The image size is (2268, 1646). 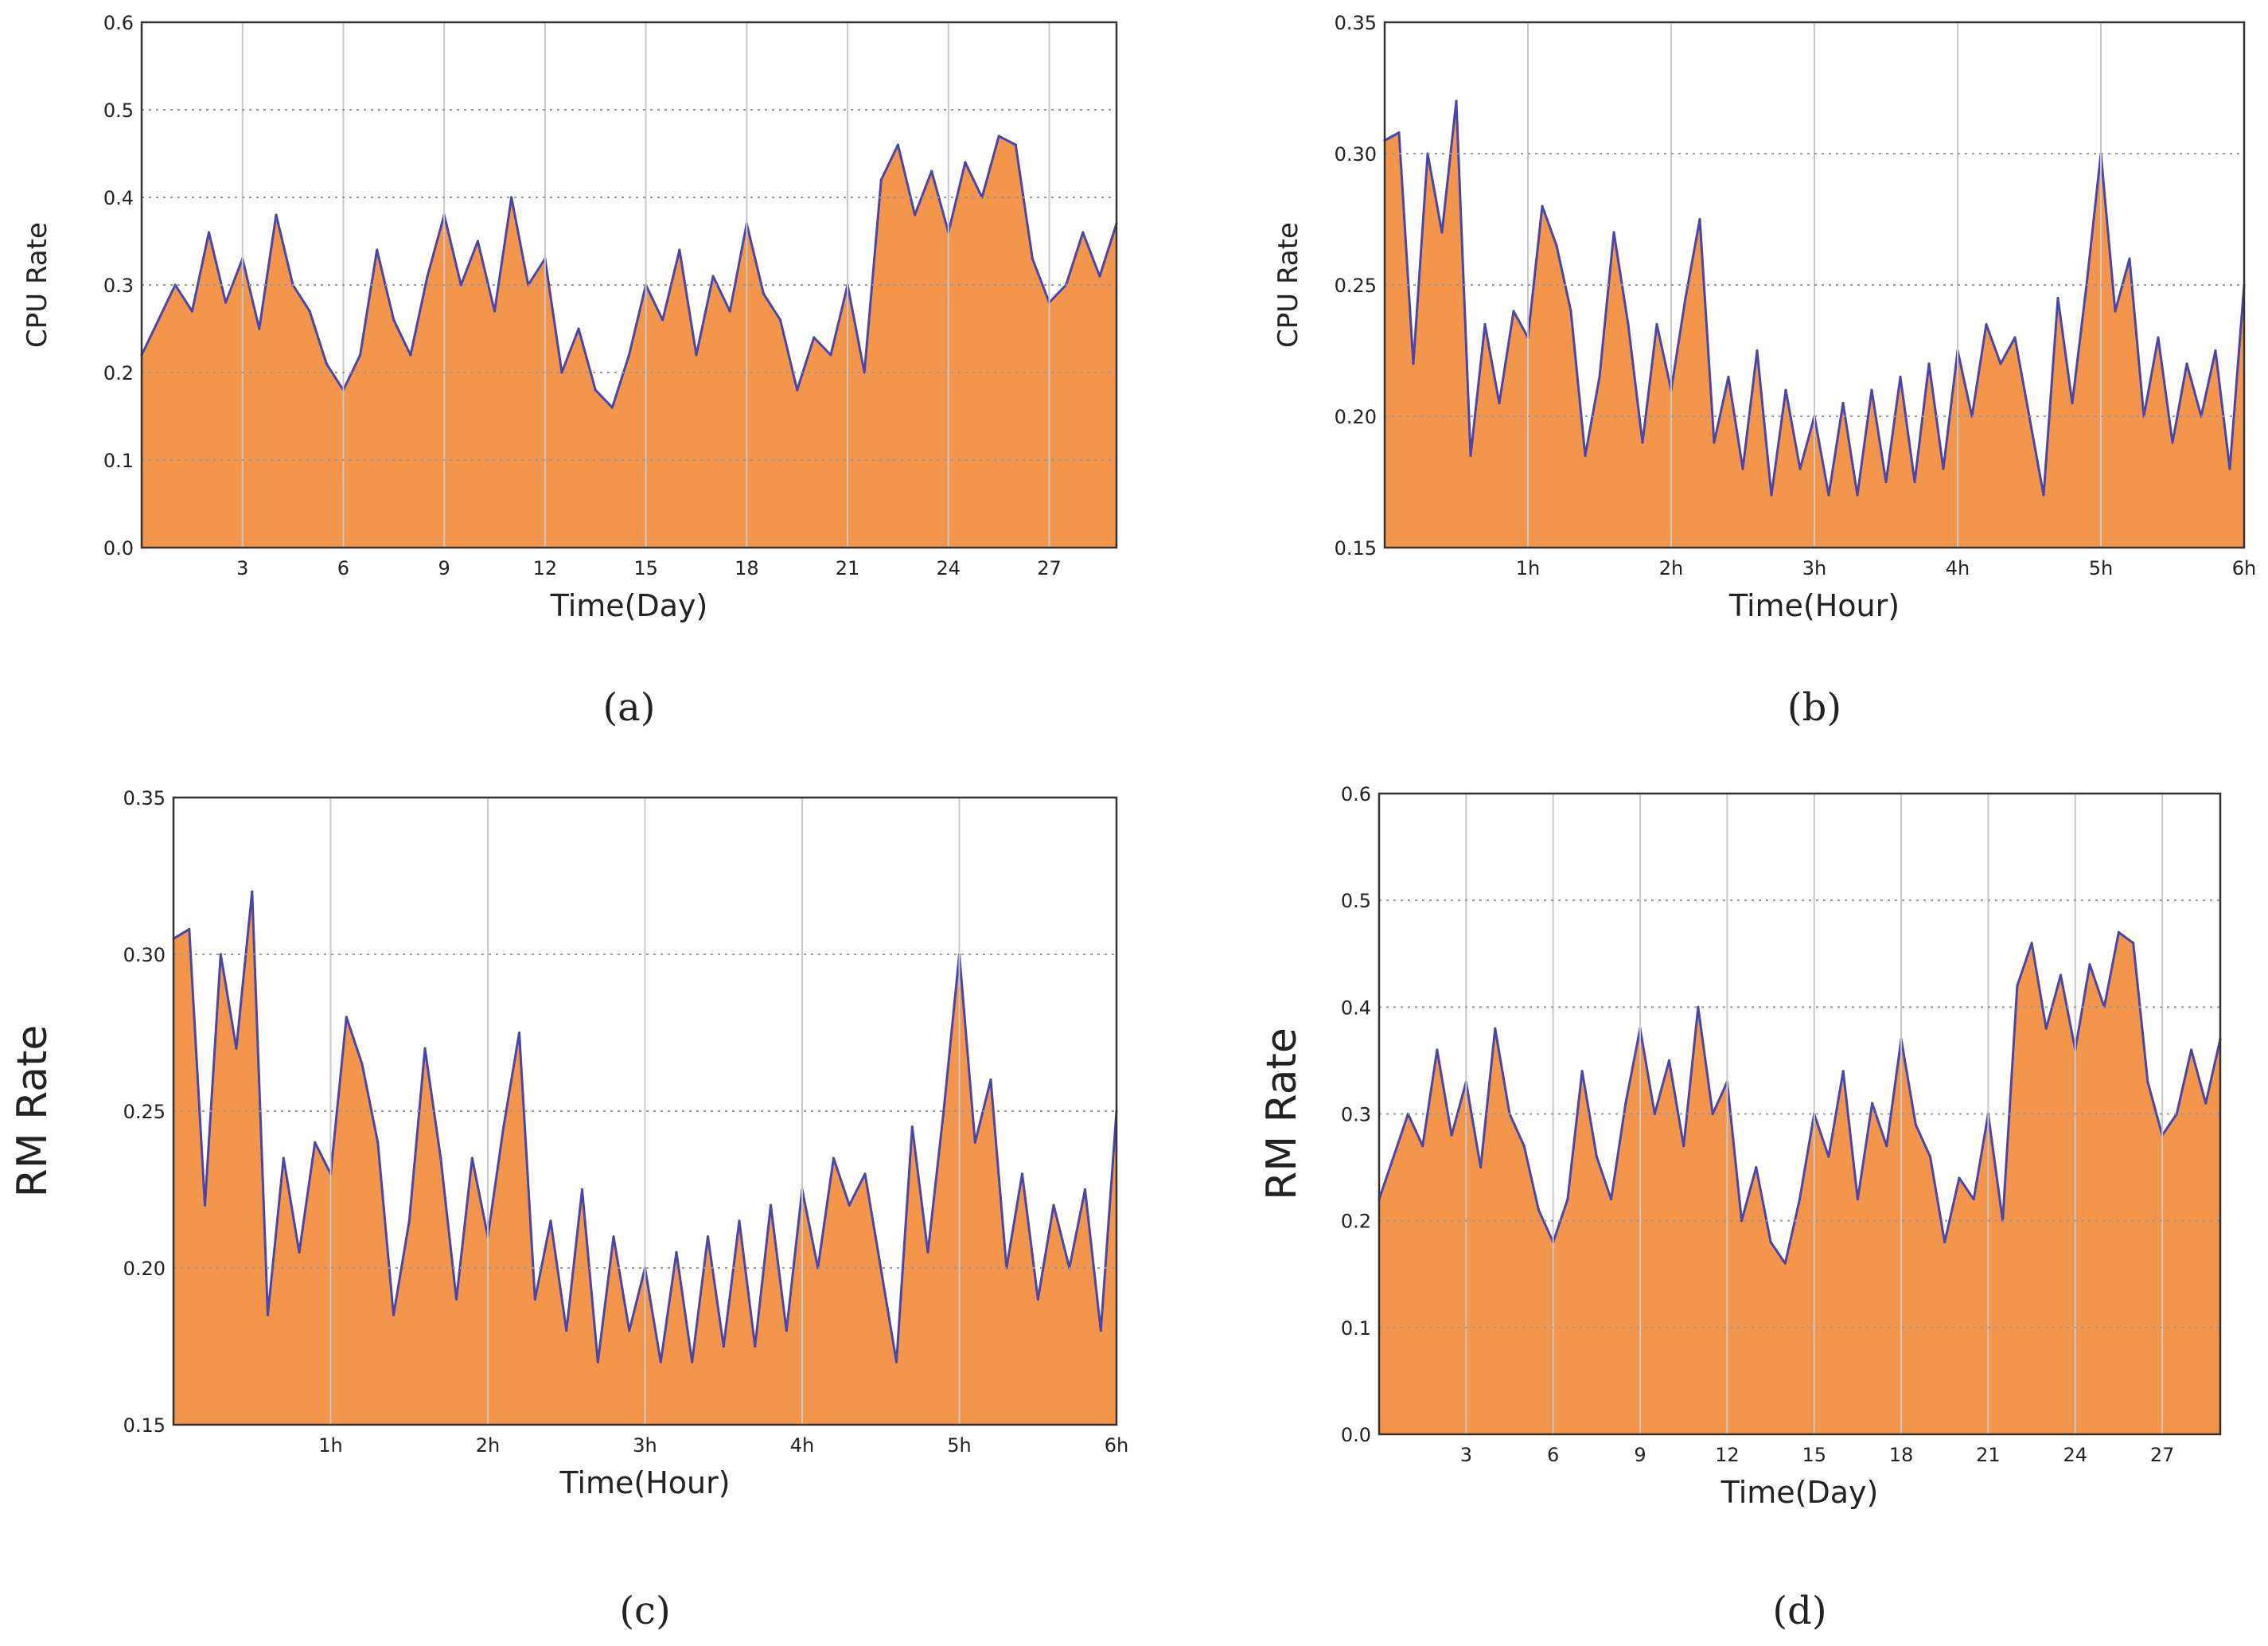 I want to click on x-axis-label: Time(Hour), so click(x=644, y=1482).